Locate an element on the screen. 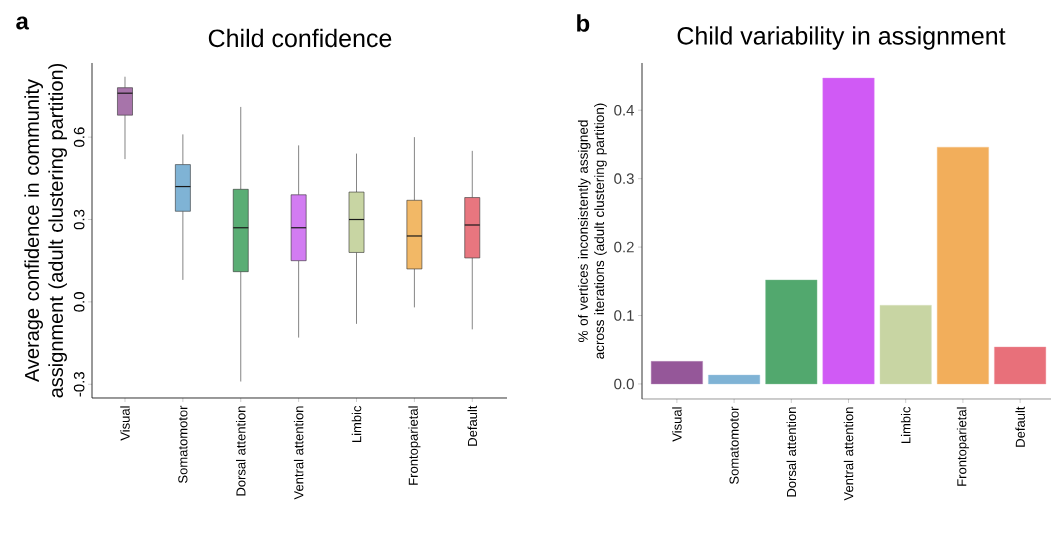 The image size is (1051, 535). y-tick-label: 0.4 is located at coordinates (624, 110).